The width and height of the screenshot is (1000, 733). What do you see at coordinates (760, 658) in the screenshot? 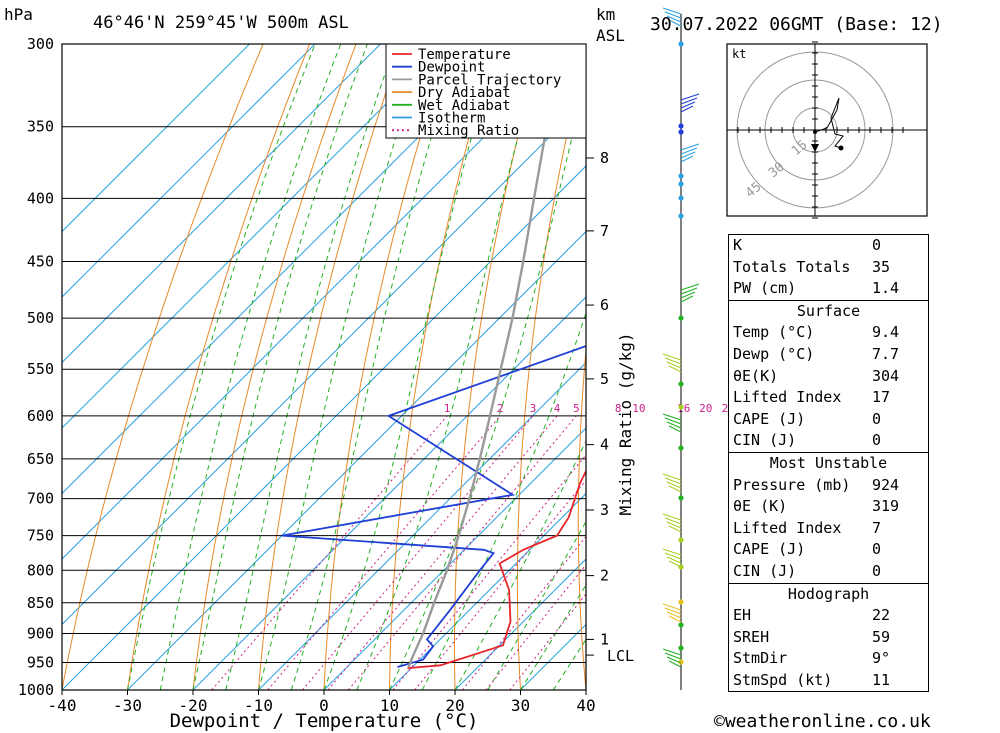
I see `index-label: StmDir` at bounding box center [760, 658].